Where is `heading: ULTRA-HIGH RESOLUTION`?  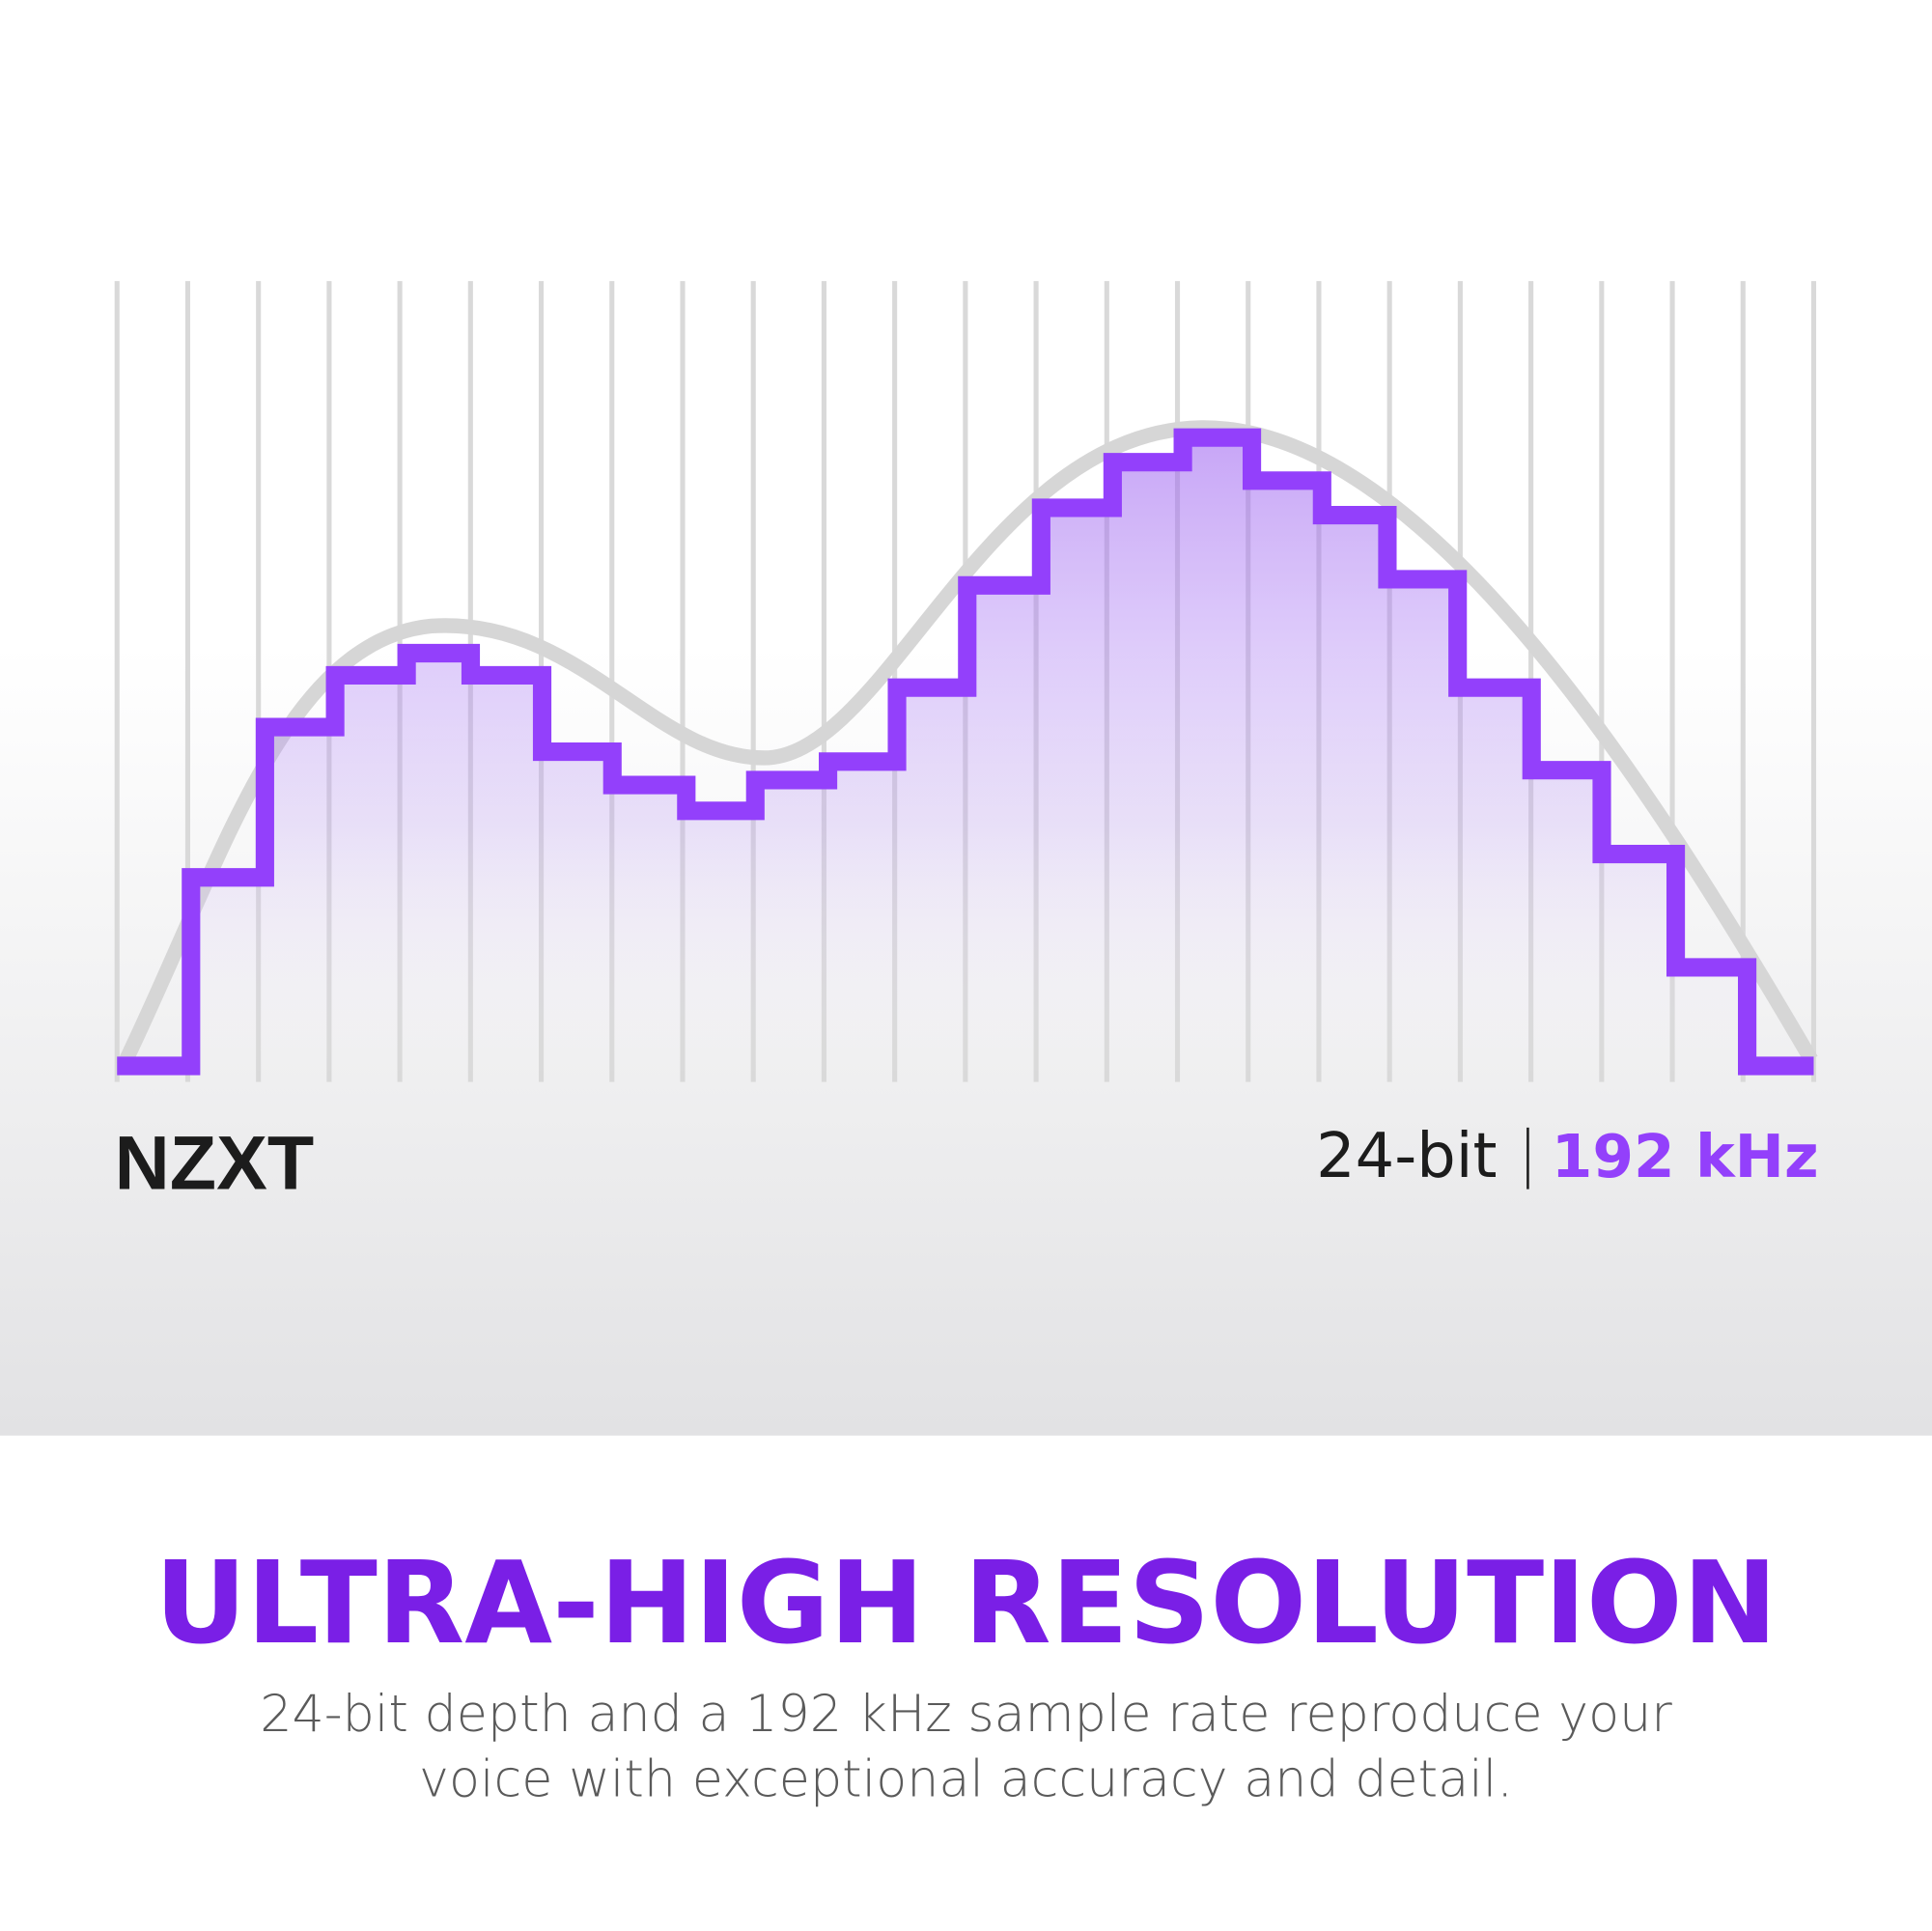 heading: ULTRA-HIGH RESOLUTION is located at coordinates (966, 1603).